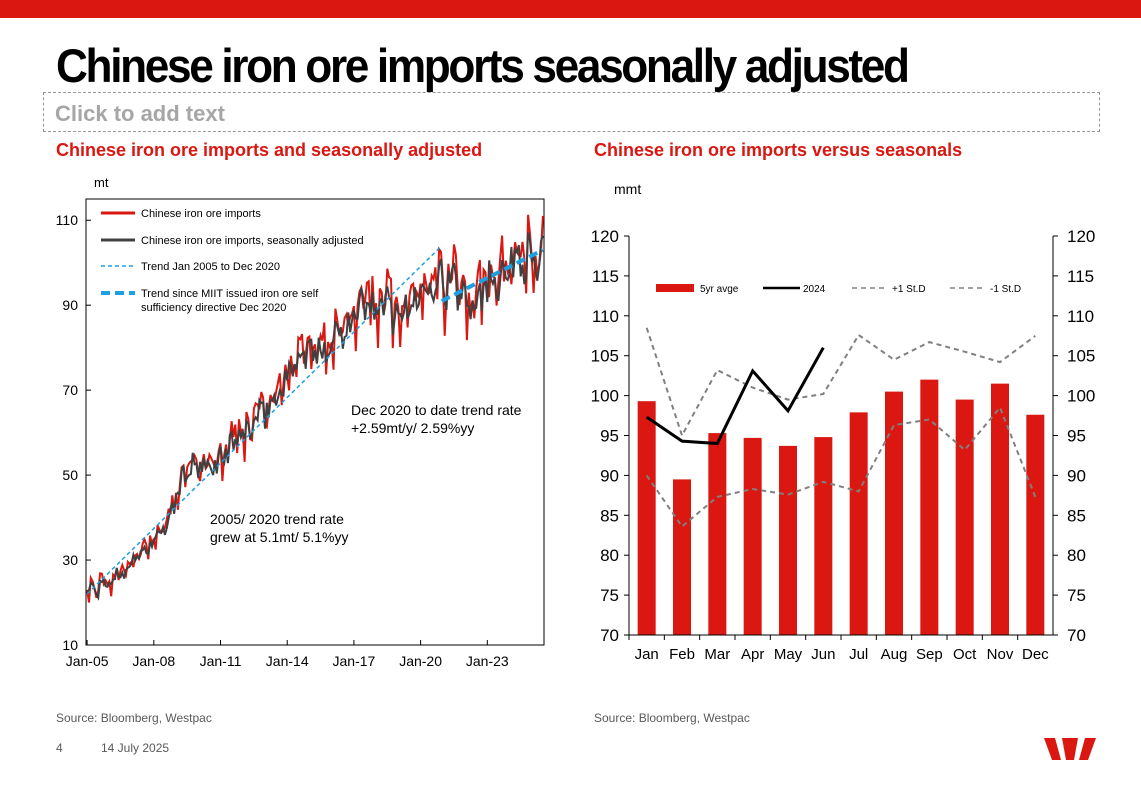 This screenshot has height=787, width=1141. Describe the element at coordinates (609, 436) in the screenshot. I see `right-y-tick-label-left: 95` at that location.